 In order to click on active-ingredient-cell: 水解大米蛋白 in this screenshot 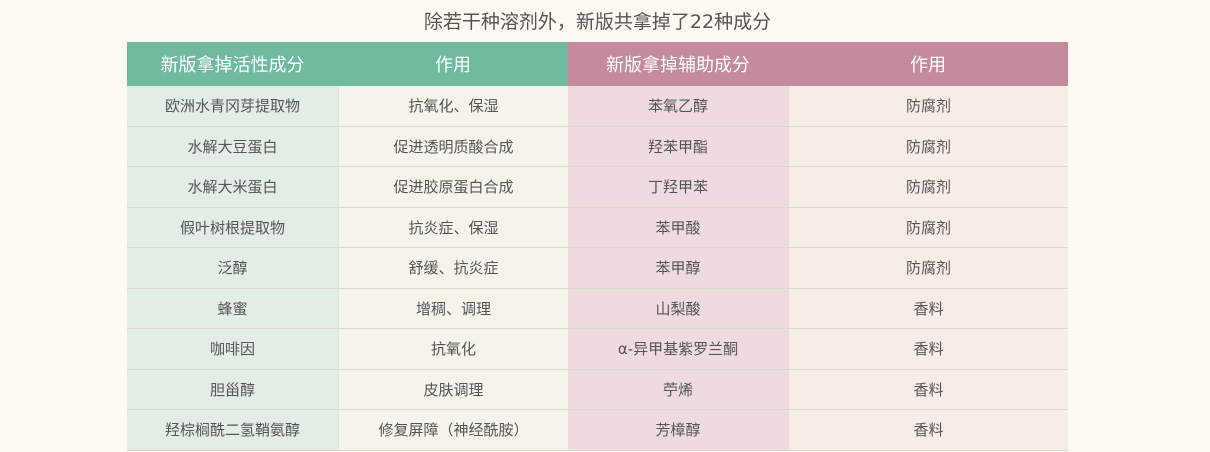, I will do `click(232, 187)`.